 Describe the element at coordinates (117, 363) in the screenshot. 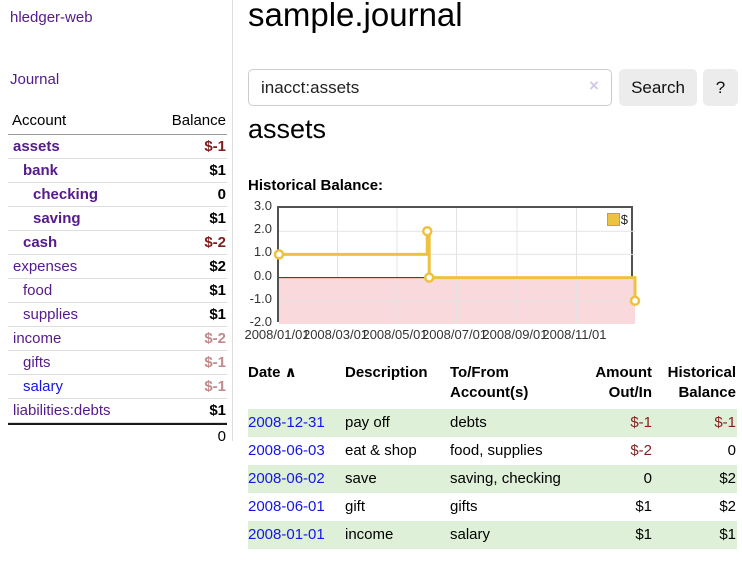

I see `sidebar-account-row: gifts $-1` at that location.